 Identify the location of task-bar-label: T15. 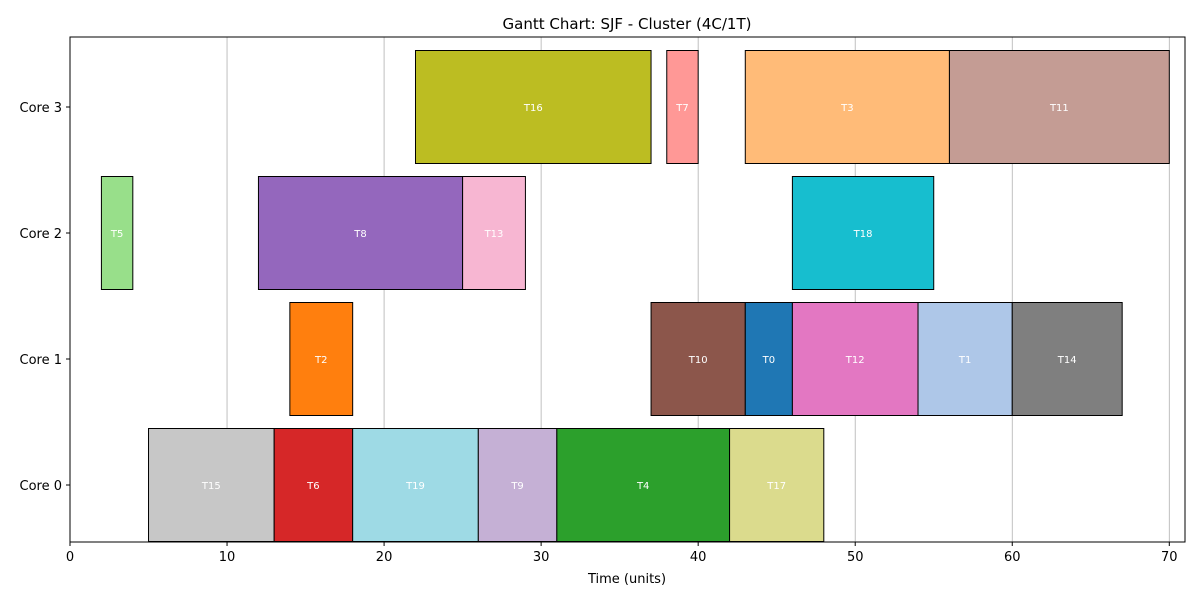
(211, 486).